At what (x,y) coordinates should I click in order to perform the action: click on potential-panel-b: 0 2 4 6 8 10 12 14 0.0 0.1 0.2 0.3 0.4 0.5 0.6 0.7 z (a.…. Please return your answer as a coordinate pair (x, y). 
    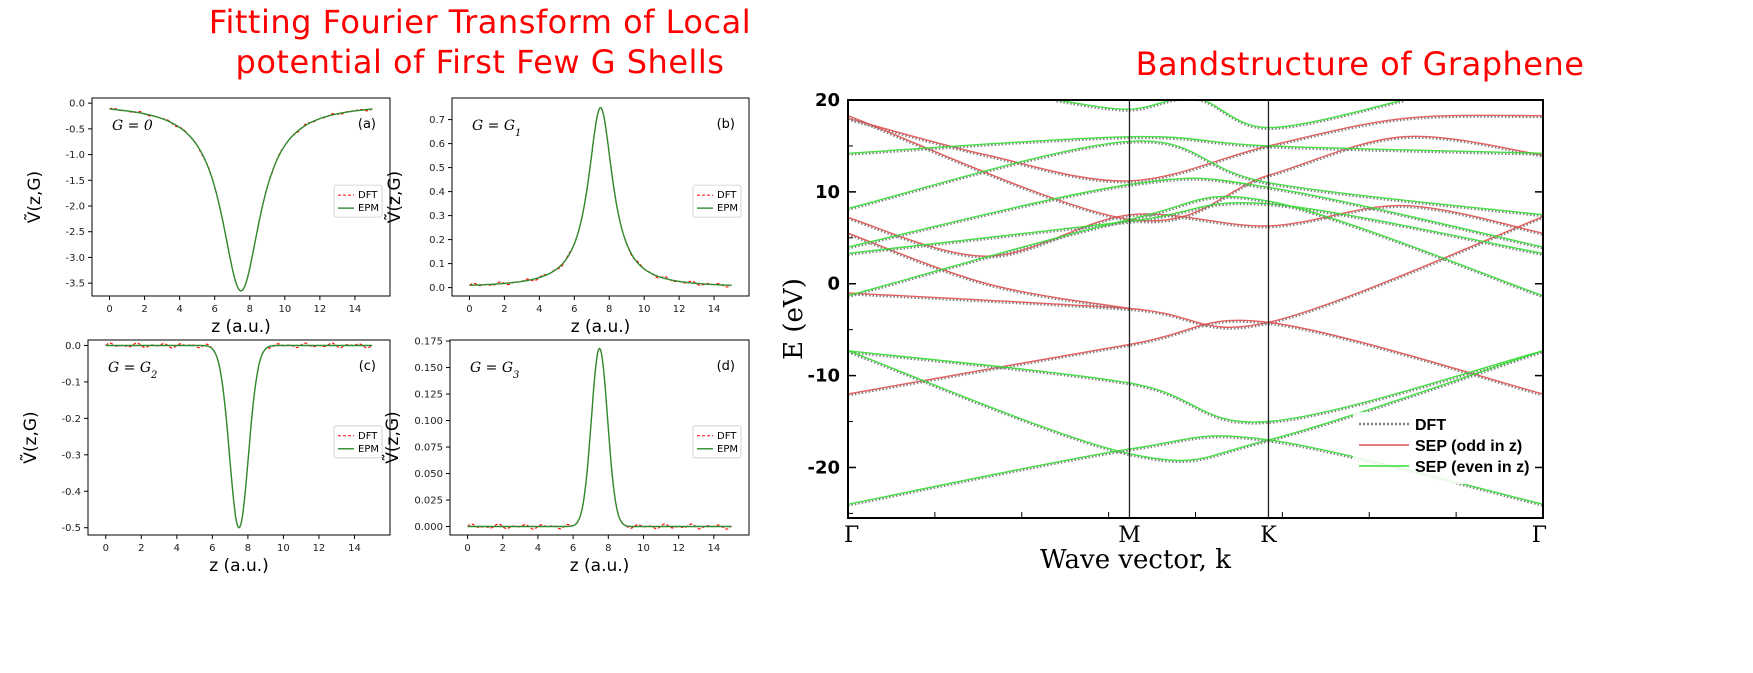
    Looking at the image, I should click on (566, 217).